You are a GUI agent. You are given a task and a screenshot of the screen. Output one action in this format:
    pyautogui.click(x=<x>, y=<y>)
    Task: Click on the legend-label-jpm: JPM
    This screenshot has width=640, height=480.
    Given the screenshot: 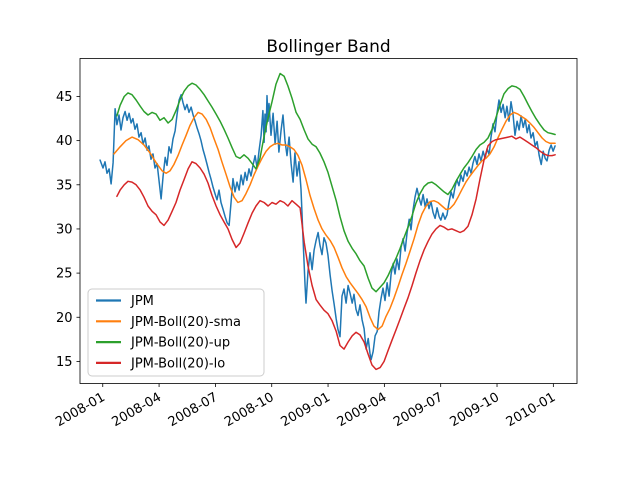 What is the action you would take?
    pyautogui.click(x=142, y=301)
    